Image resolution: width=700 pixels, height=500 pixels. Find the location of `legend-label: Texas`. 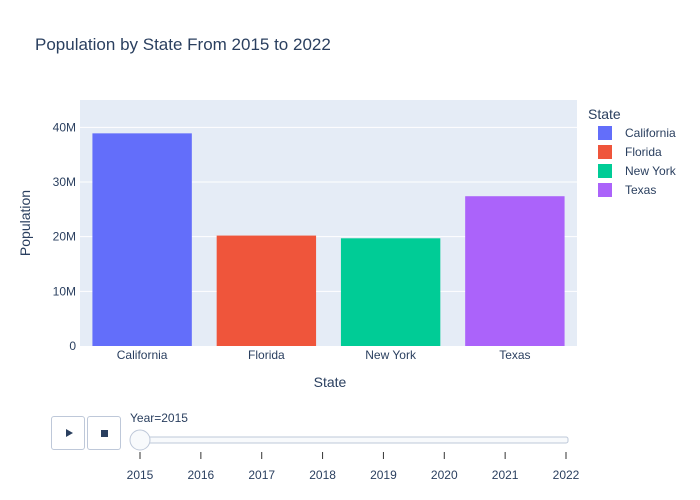

legend-label: Texas is located at coordinates (640, 190).